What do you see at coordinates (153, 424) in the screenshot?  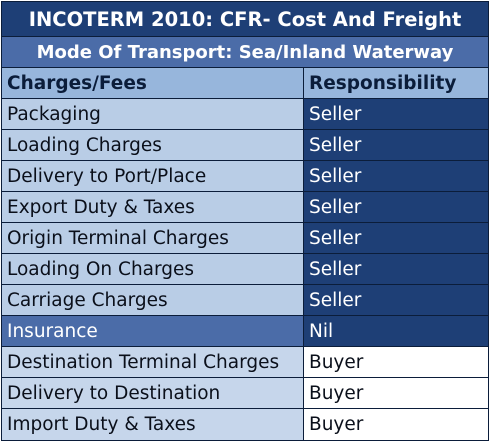 I see `charge-cell: Import Duty & Taxes` at bounding box center [153, 424].